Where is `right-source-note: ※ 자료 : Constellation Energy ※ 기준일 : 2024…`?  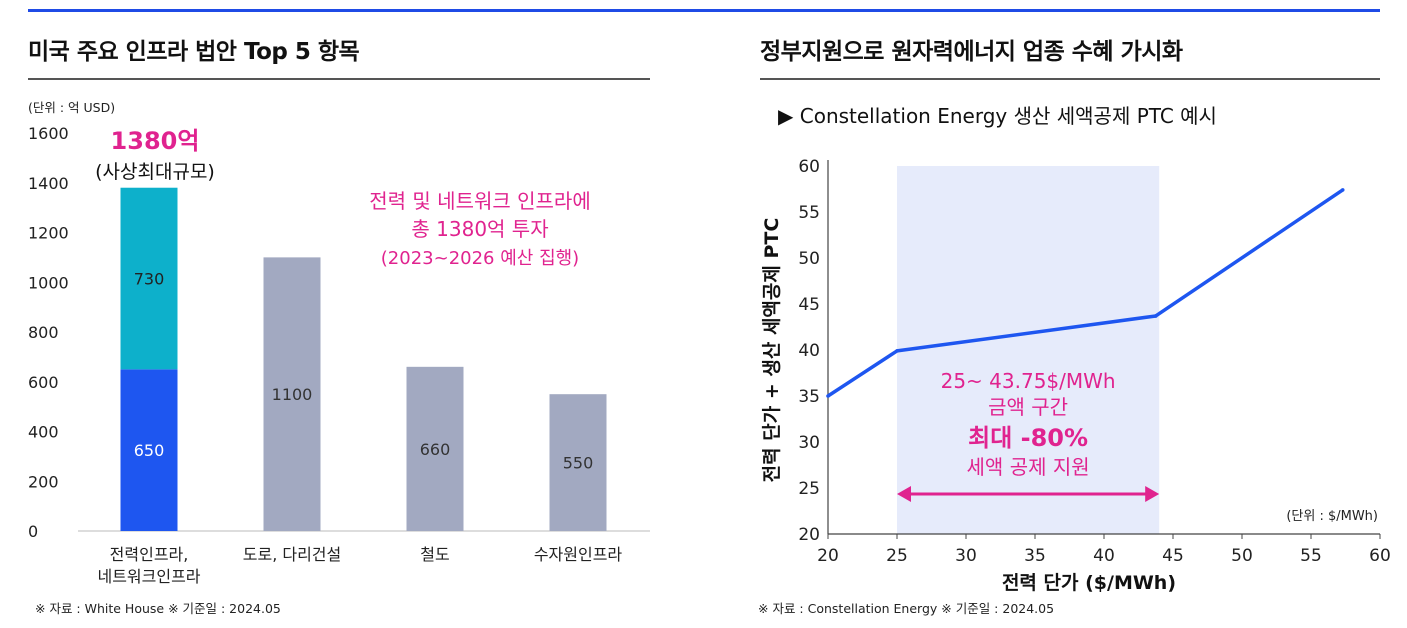 right-source-note: ※ 자료 : Constellation Energy ※ 기준일 : 2024… is located at coordinates (906, 608).